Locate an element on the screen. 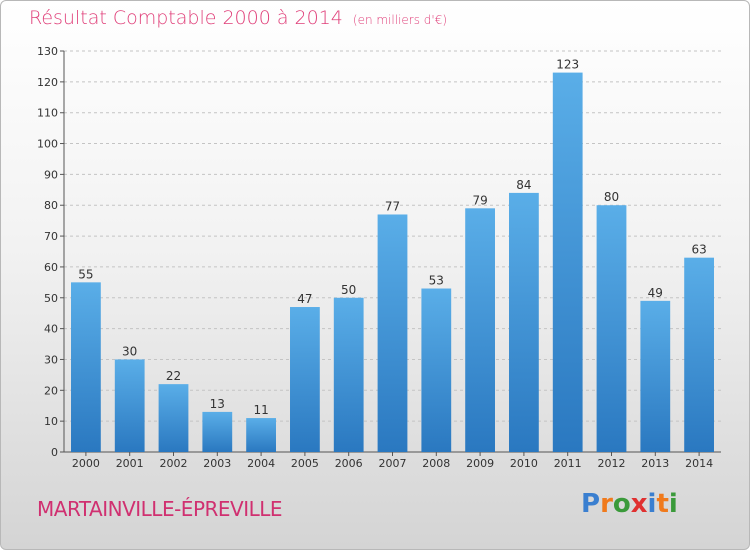 The image size is (750, 550). bar-2001 is located at coordinates (129, 405).